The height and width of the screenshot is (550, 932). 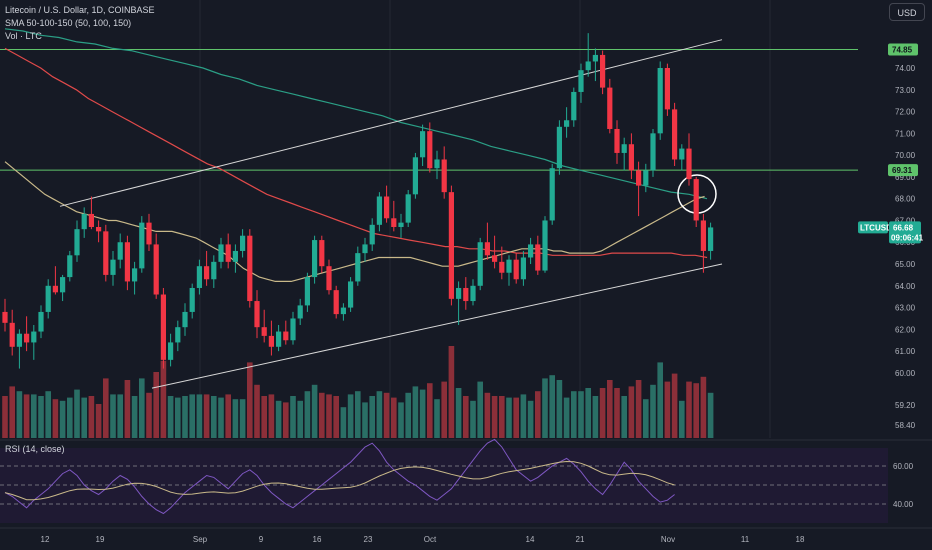 I want to click on level-tag-69.31, so click(x=903, y=170).